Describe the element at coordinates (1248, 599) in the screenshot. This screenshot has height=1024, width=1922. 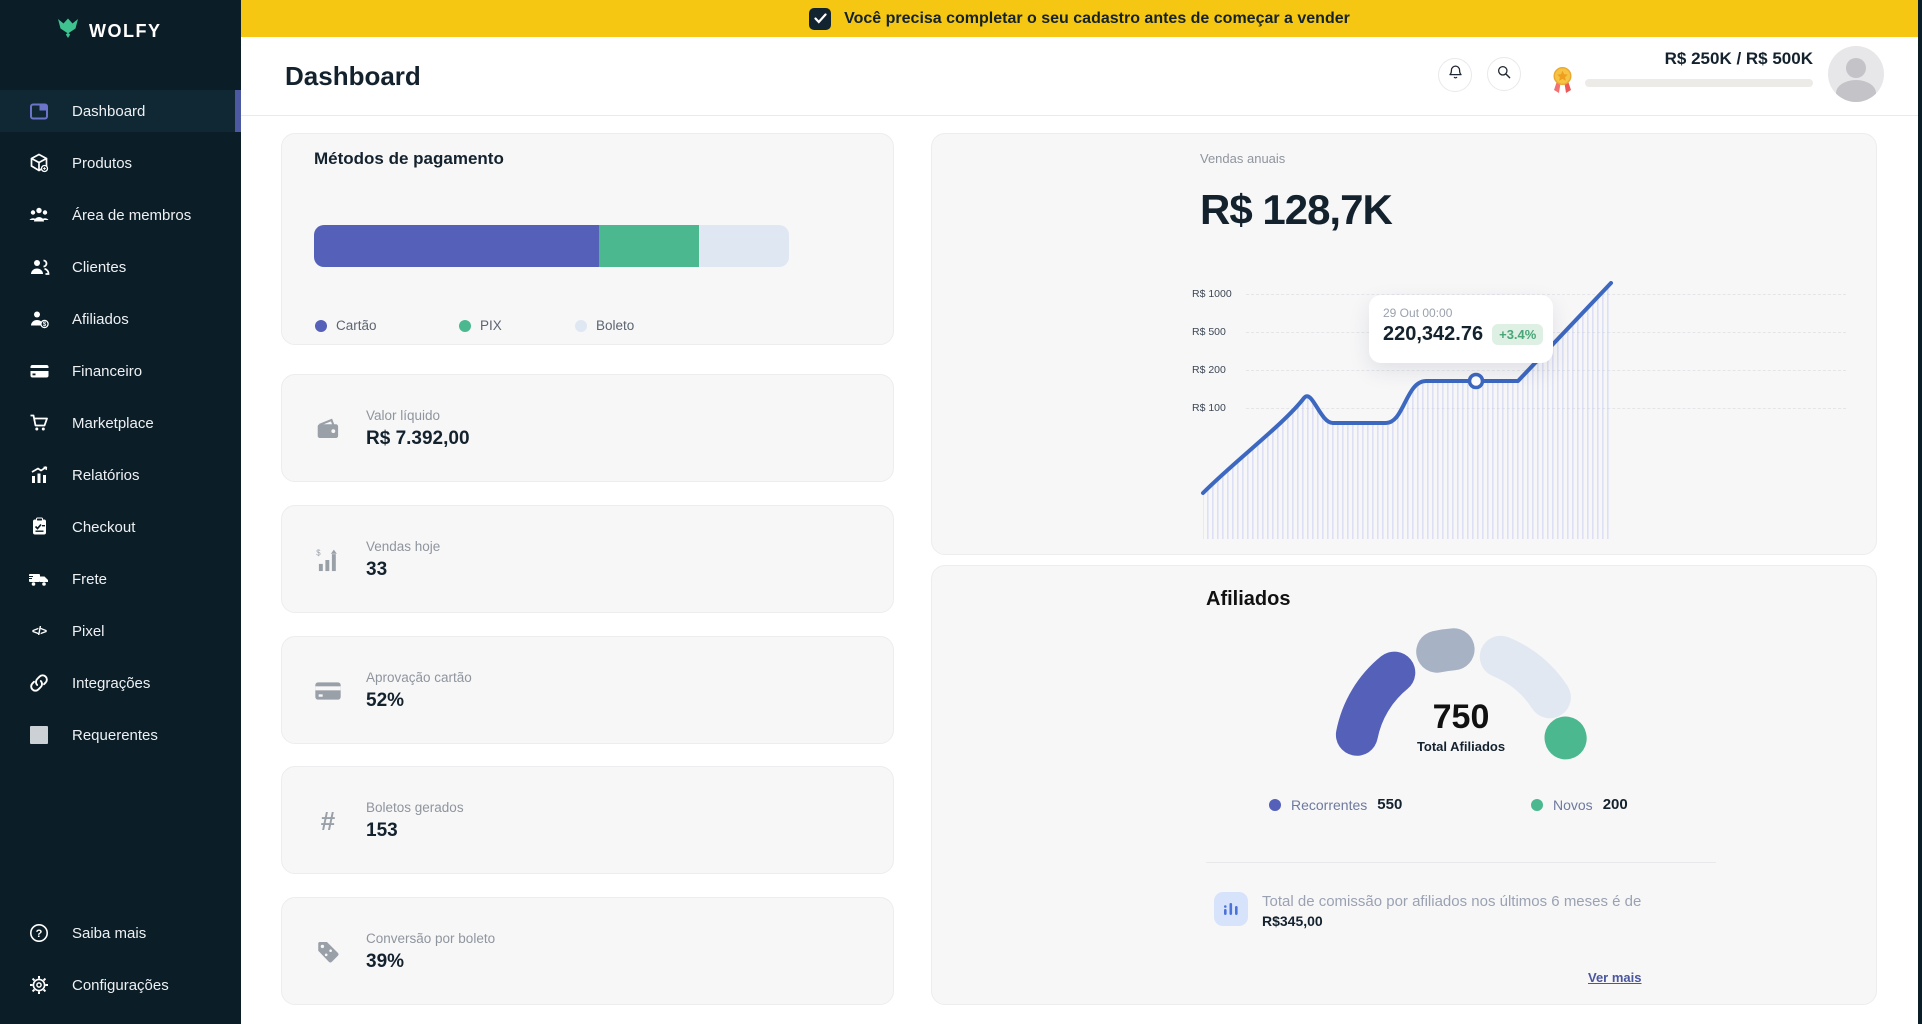
I see `affiliates-title: Afiliados` at that location.